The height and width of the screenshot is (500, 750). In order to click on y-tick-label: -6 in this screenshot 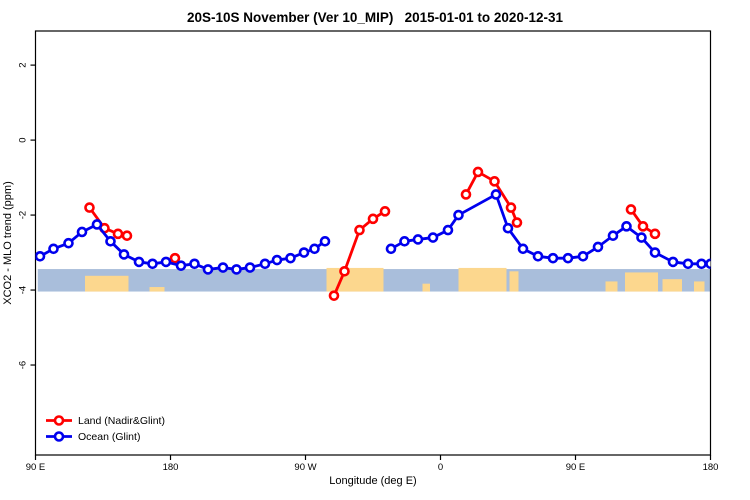, I will do `click(23, 365)`.